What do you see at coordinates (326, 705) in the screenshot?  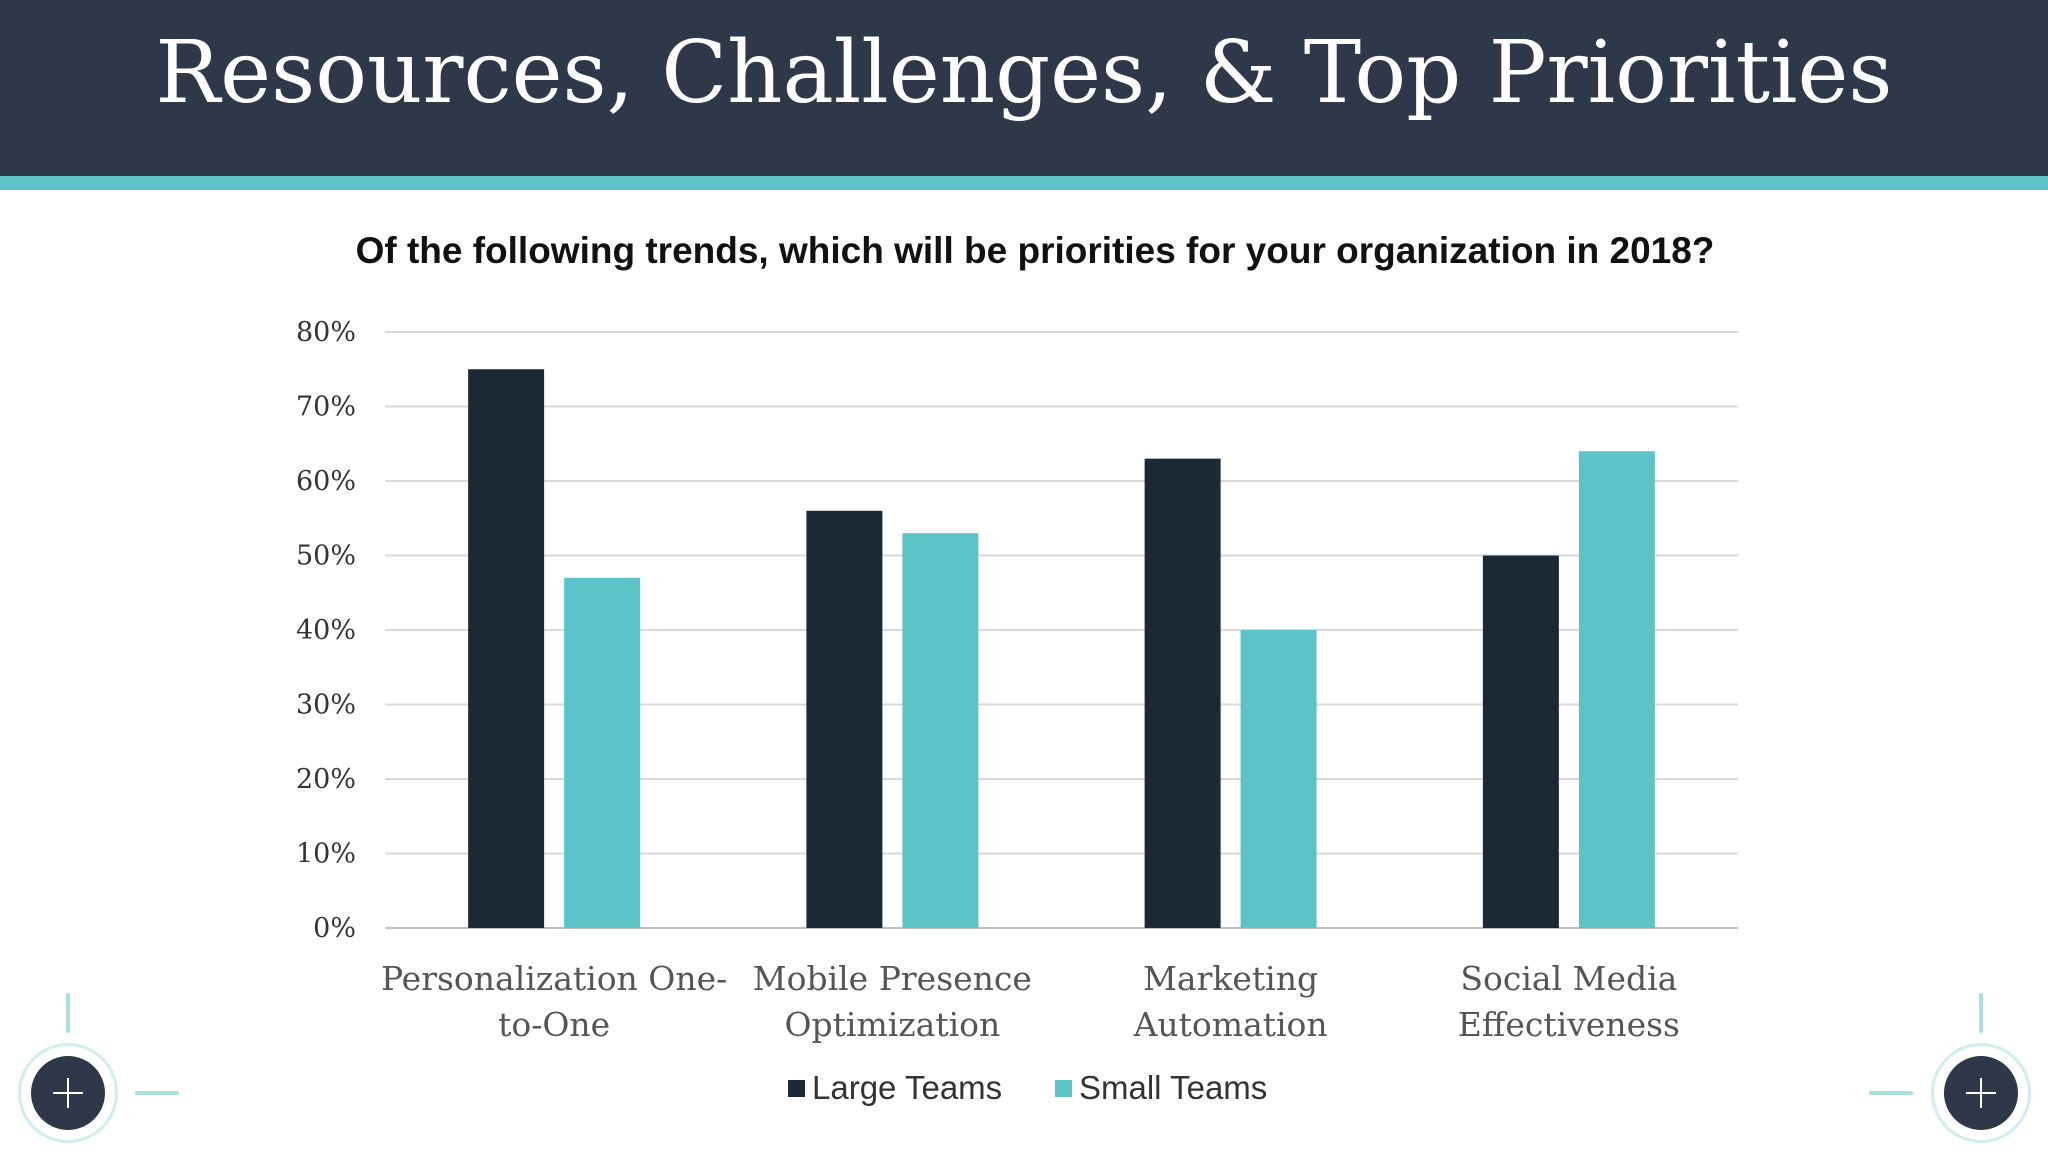 I see `y-tick-label: 30%` at bounding box center [326, 705].